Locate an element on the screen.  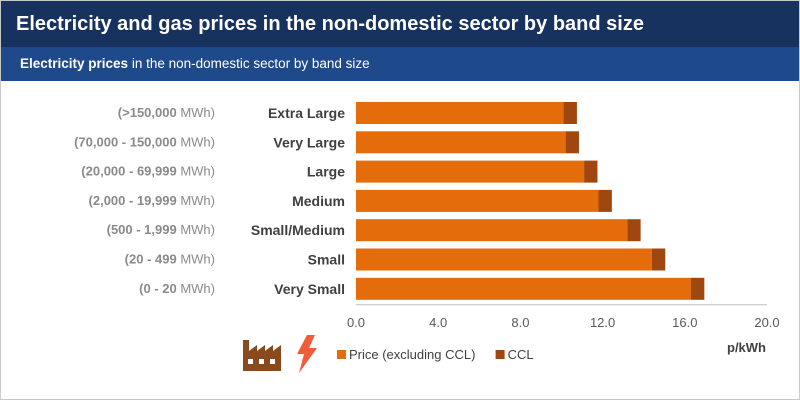
band-range-label: (20 - 499 MWh) is located at coordinates (170, 259).